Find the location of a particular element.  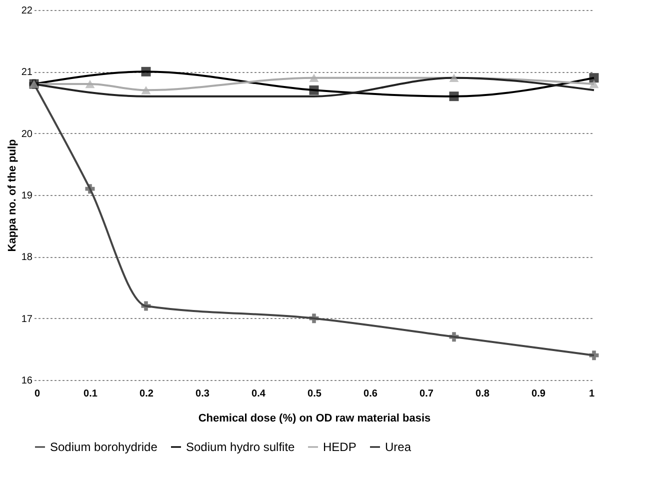

y-tick-label: 16 is located at coordinates (27, 381).